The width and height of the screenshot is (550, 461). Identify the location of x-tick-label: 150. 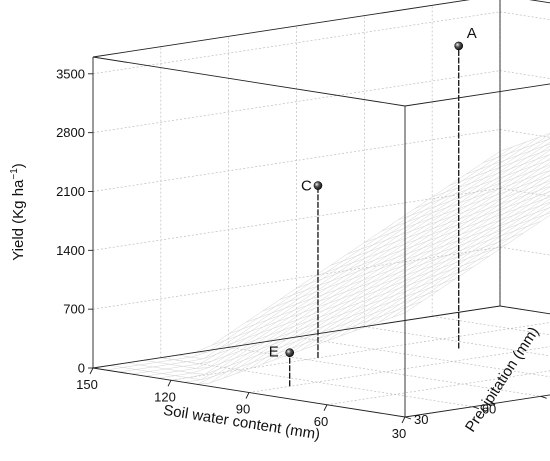
(87, 384).